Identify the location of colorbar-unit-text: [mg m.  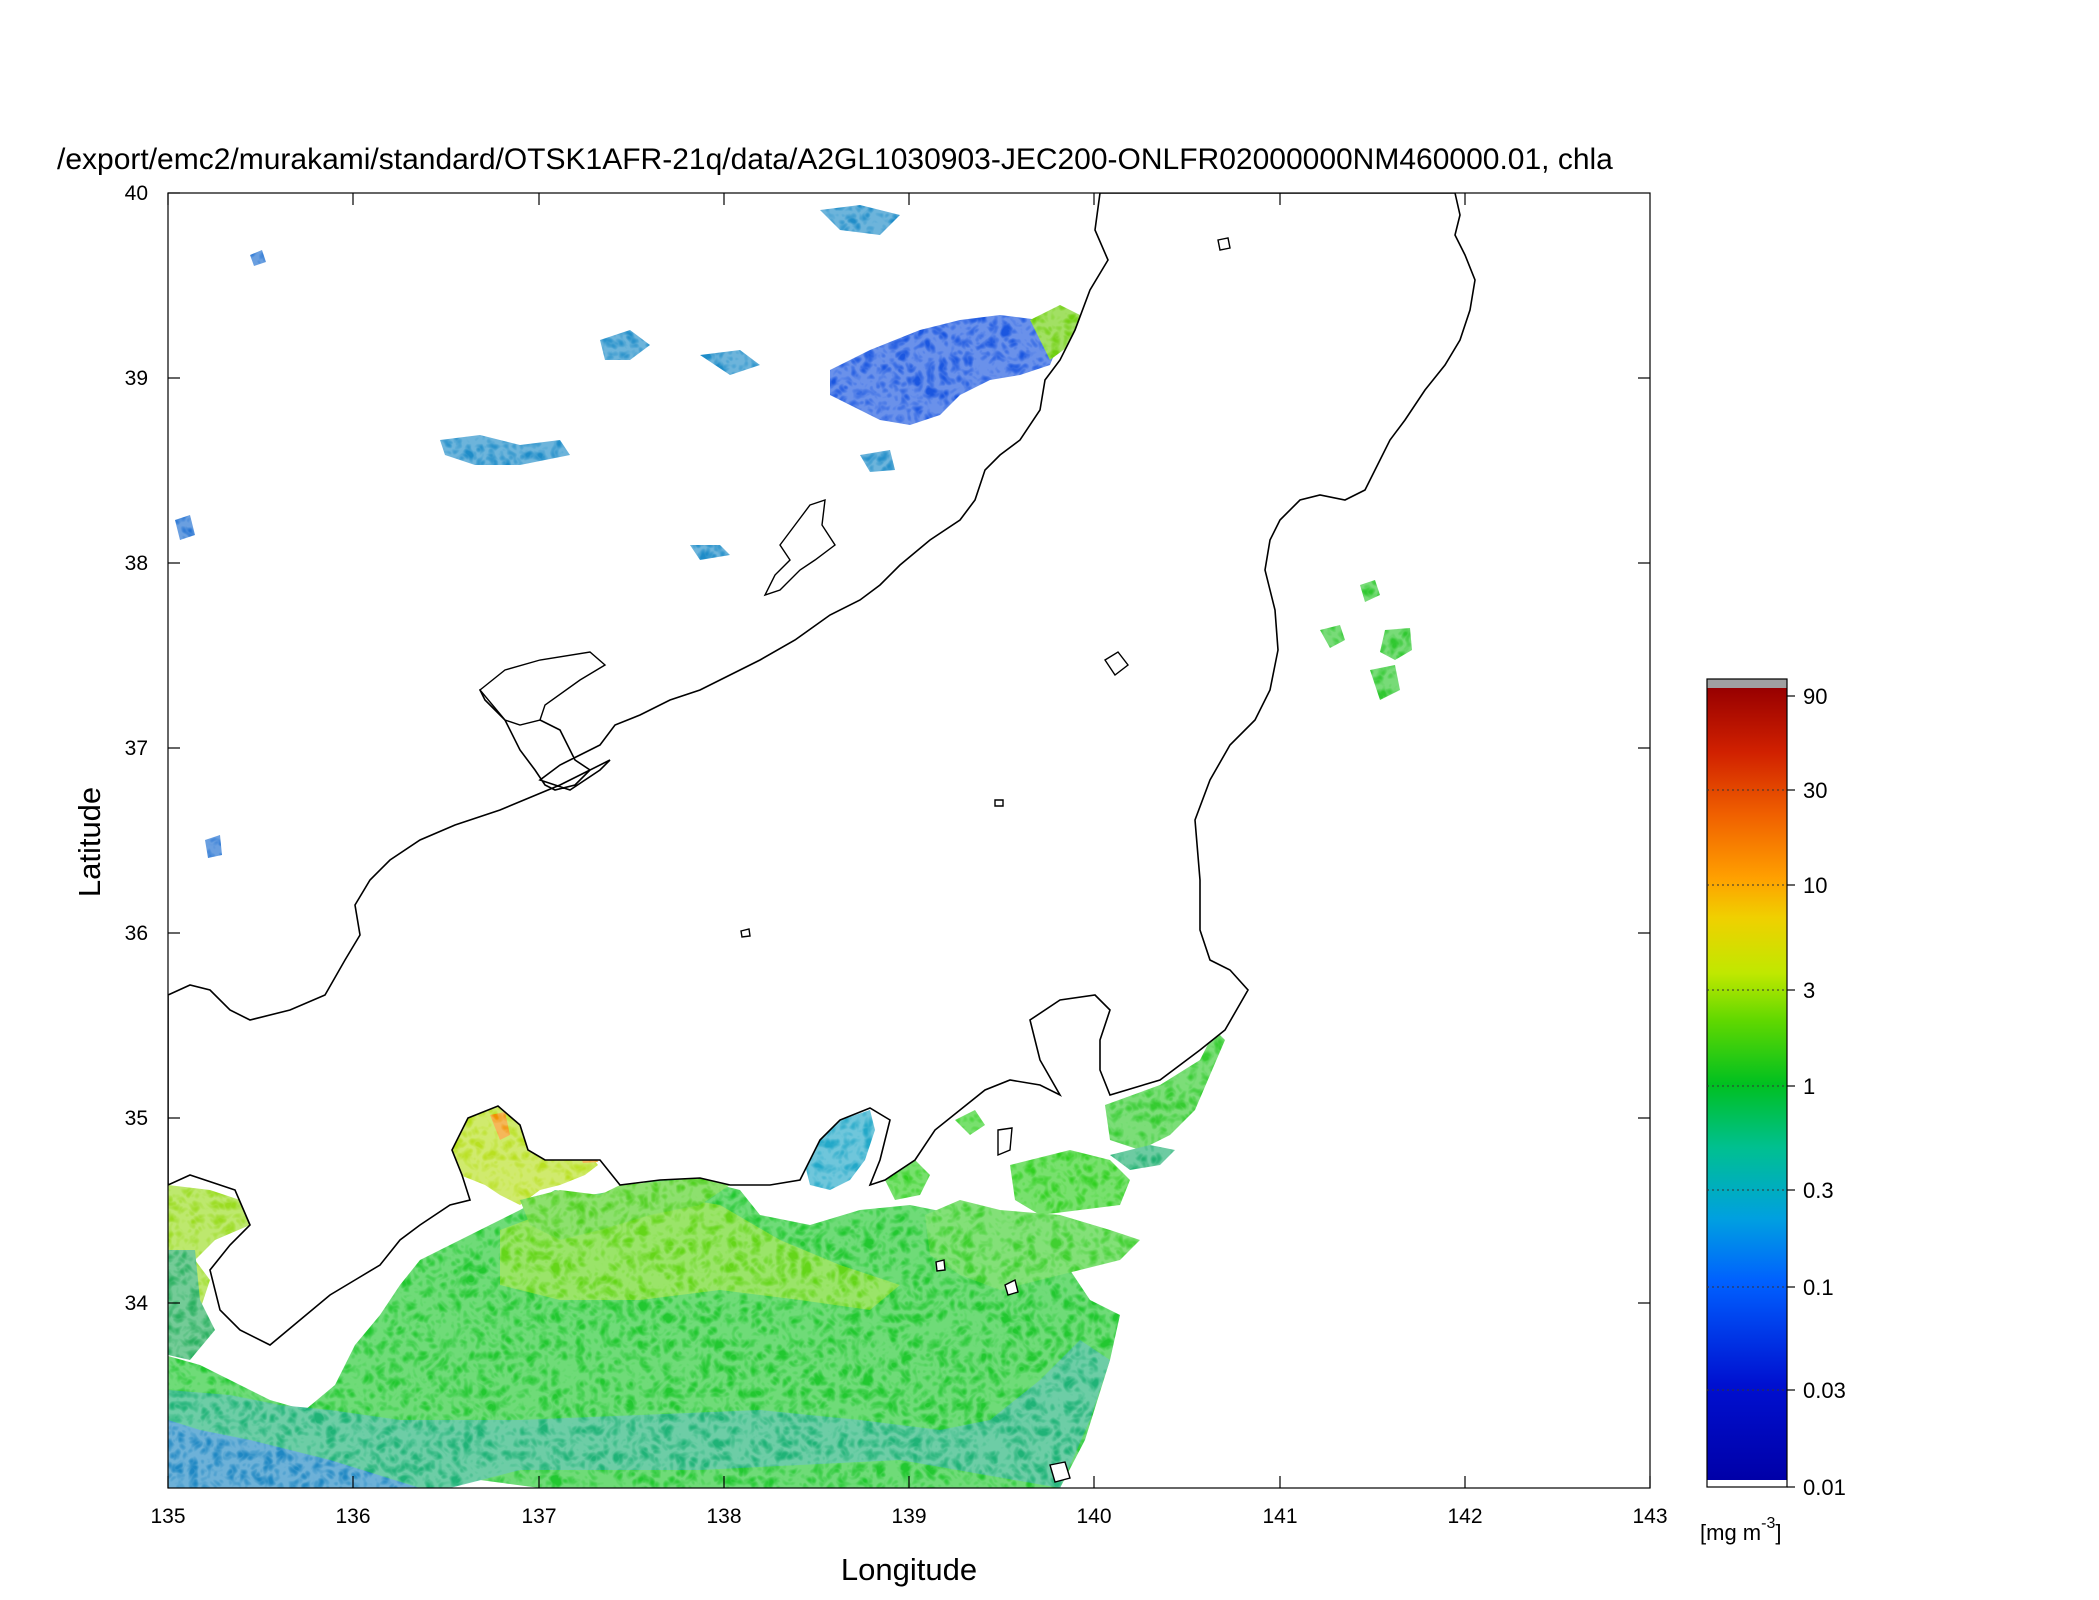
(1730, 1532).